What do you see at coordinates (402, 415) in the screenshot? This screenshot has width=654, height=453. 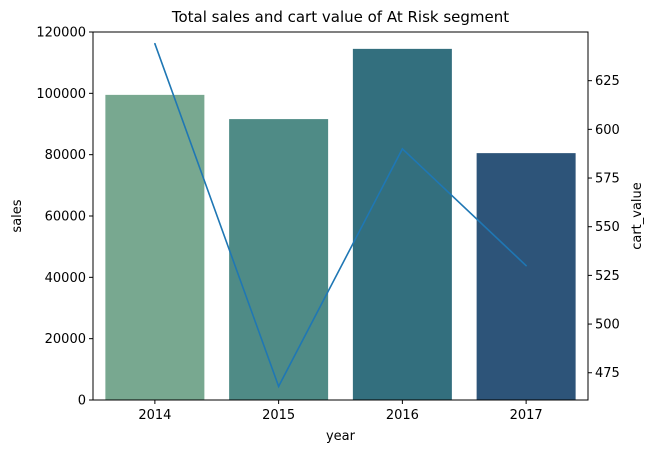 I see `x-tick-label: 2016` at bounding box center [402, 415].